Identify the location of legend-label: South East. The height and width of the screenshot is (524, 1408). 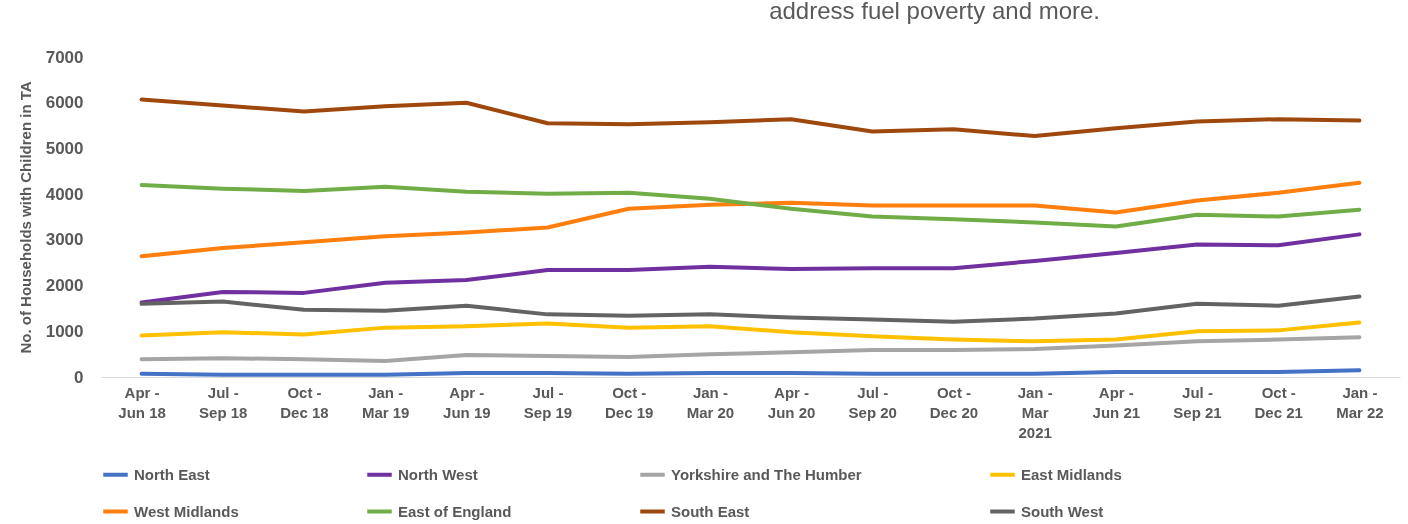
(710, 511).